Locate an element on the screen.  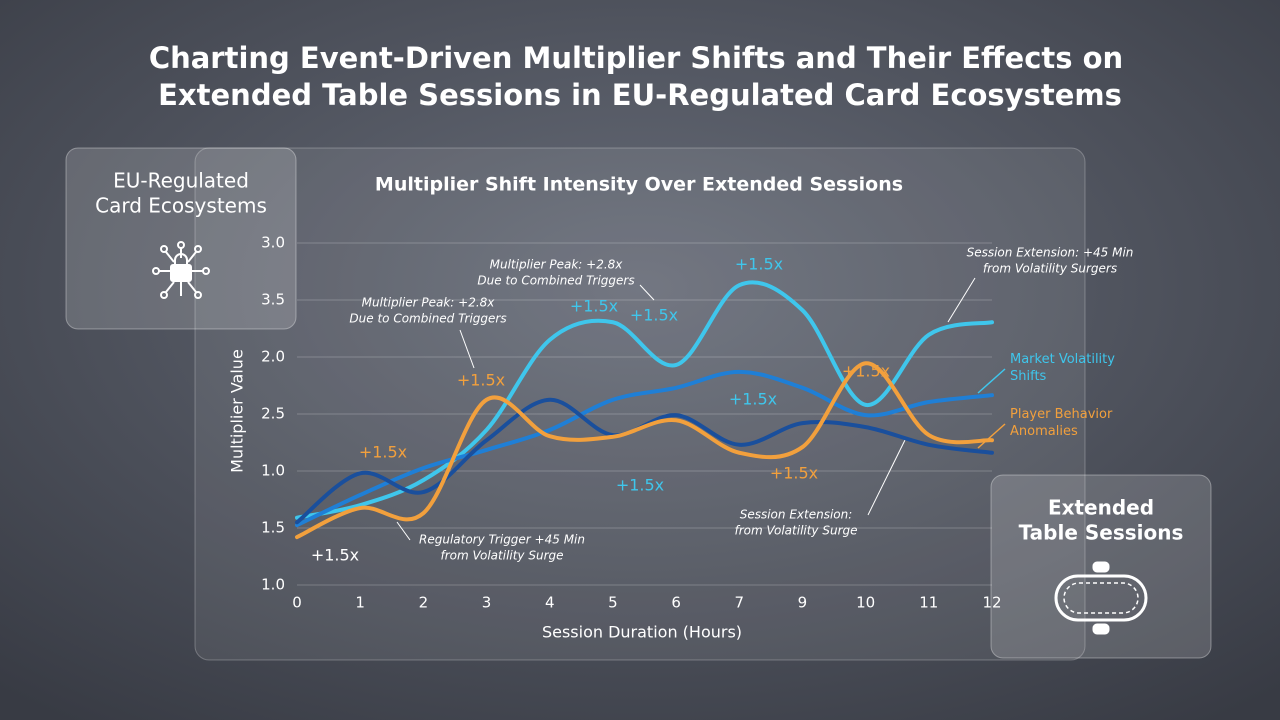
table-icon is located at coordinates (1101, 598).